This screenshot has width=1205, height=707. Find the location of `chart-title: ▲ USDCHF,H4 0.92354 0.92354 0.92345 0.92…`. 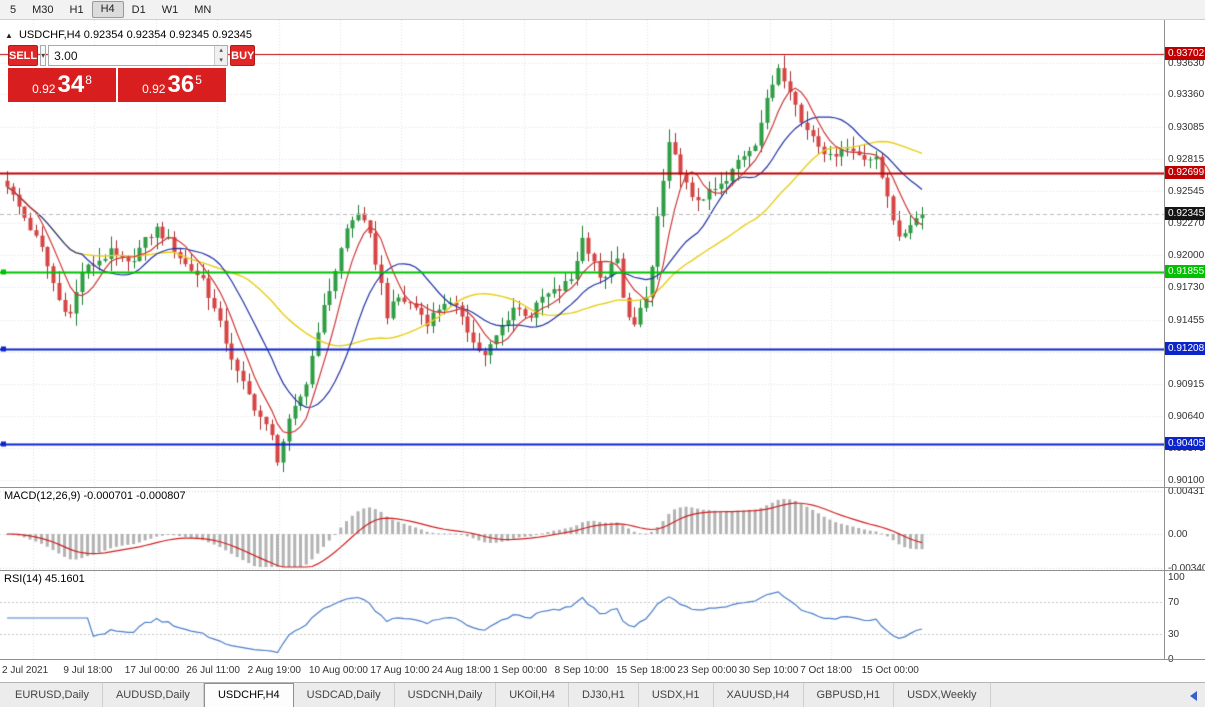

chart-title: ▲ USDCHF,H4 0.92354 0.92354 0.92345 0.92… is located at coordinates (128, 35).